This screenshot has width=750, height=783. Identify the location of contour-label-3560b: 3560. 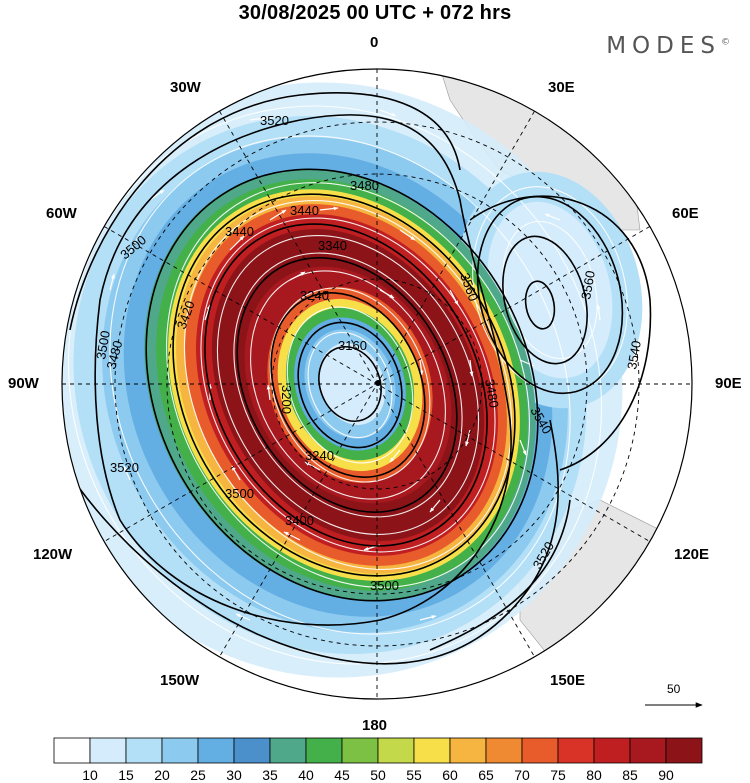
(588, 284).